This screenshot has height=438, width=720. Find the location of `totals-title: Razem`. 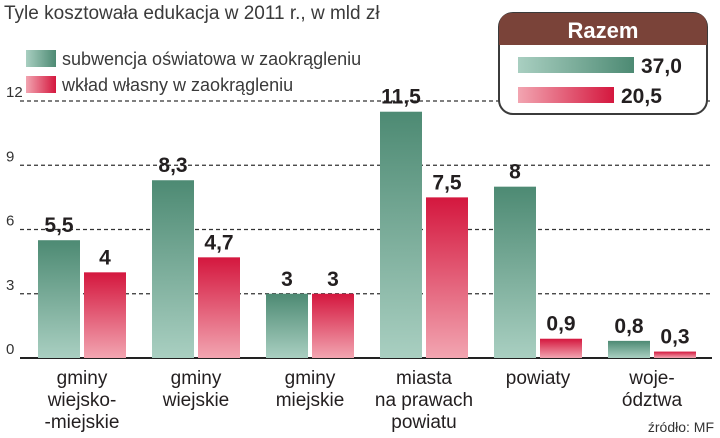

totals-title: Razem is located at coordinates (603, 30).